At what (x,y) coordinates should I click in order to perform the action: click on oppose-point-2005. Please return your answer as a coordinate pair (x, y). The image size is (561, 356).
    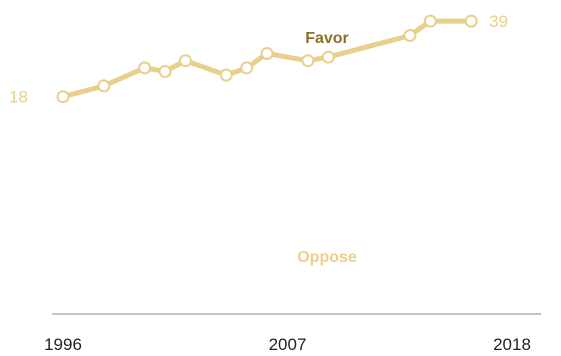
    Looking at the image, I should click on (247, 68).